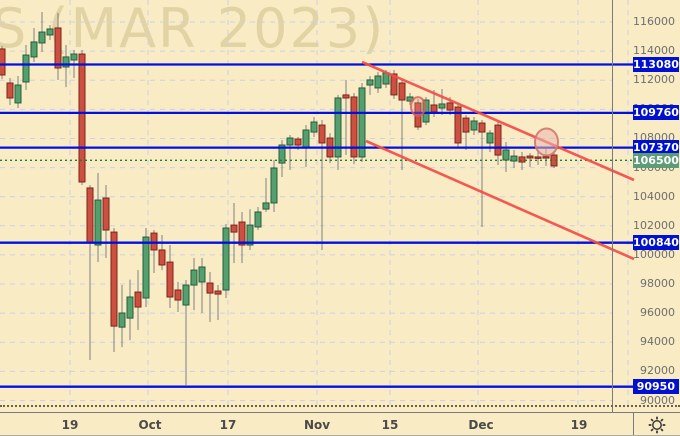 The height and width of the screenshot is (436, 680). What do you see at coordinates (654, 254) in the screenshot?
I see `price-tick-label: 100000` at bounding box center [654, 254].